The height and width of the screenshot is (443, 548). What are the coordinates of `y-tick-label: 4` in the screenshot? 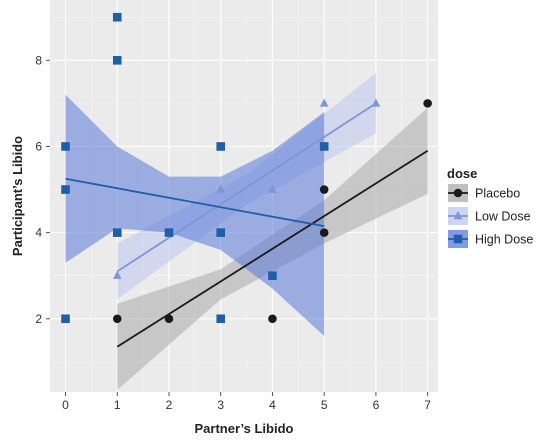 It's located at (38, 233).